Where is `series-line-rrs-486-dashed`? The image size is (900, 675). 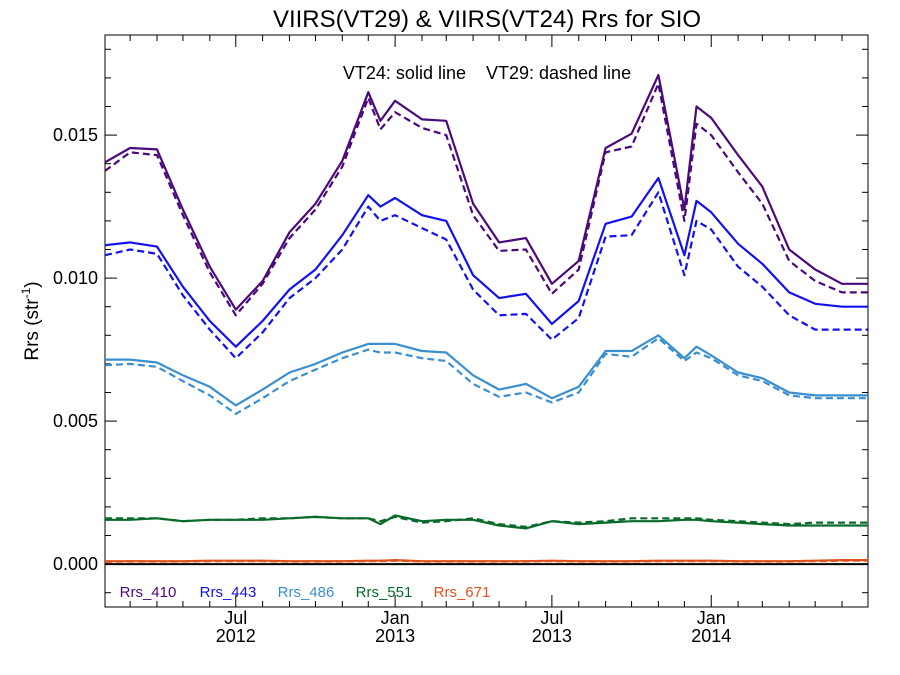
series-line-rrs-486-dashed is located at coordinates (486, 376).